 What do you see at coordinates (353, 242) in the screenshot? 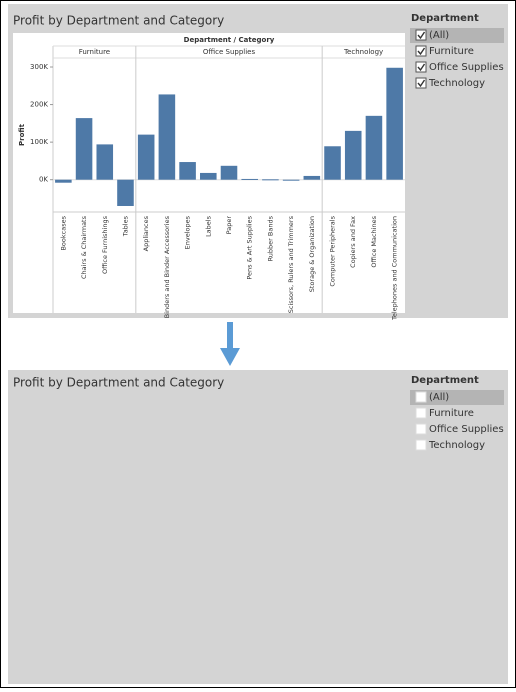
I see `x-tick-label: Copiers and Fax` at bounding box center [353, 242].